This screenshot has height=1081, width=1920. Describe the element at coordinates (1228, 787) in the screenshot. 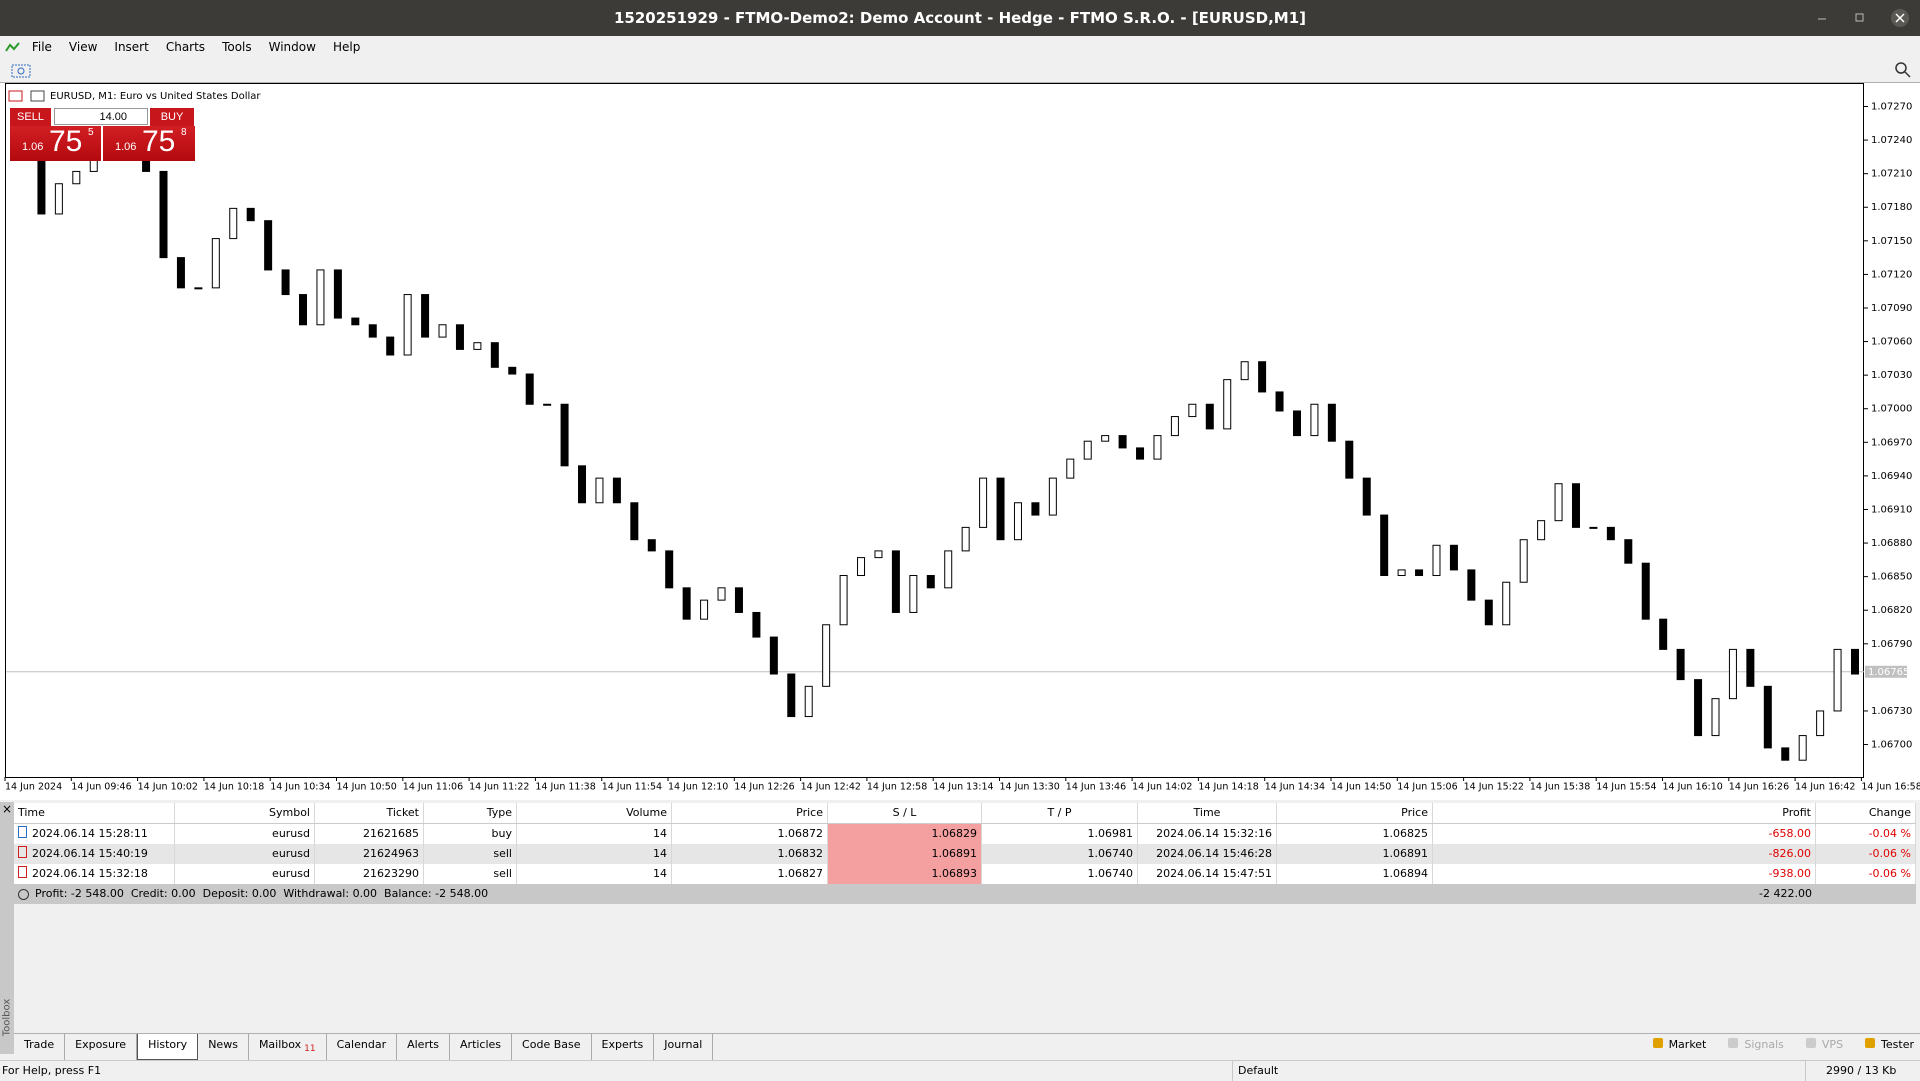

I see `x-tick-label: 14 Jun 14:18` at that location.